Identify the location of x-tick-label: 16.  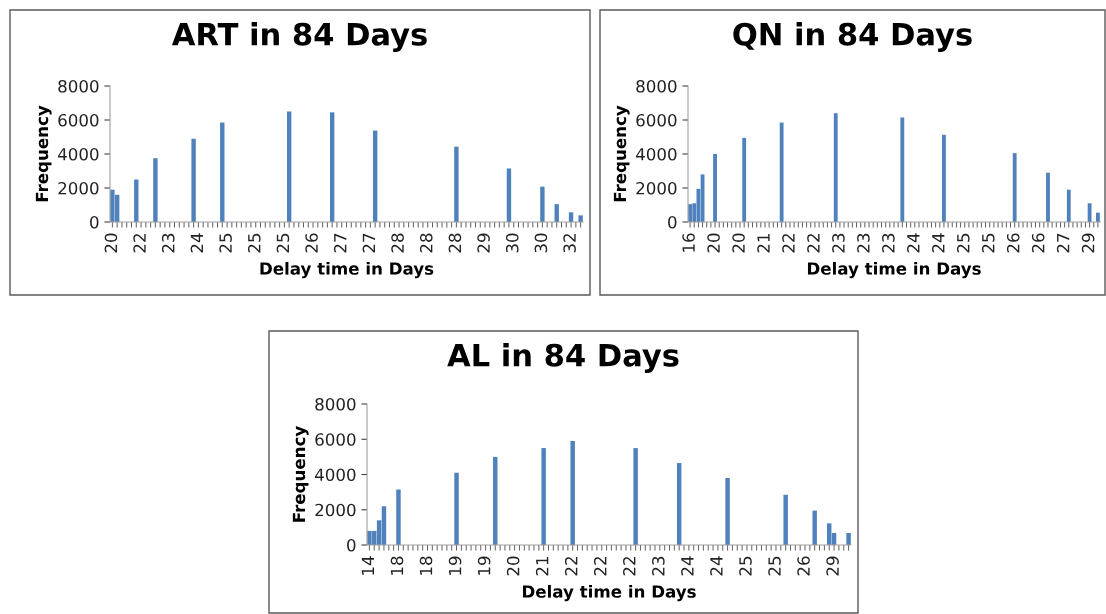
(688, 242).